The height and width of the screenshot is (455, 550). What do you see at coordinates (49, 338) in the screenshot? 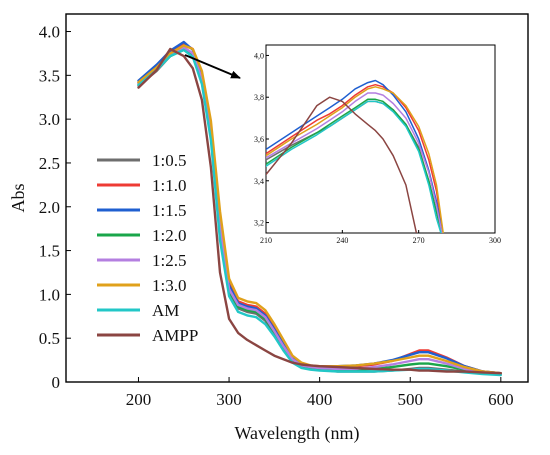
I see `main-y-tick-label: 0.5` at bounding box center [49, 338].